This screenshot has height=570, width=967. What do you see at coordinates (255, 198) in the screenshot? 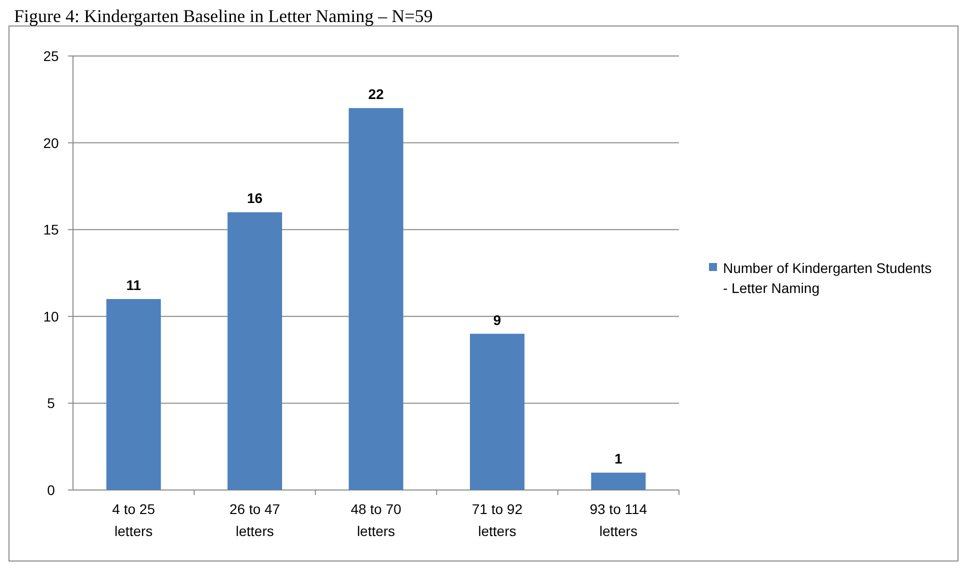
I see `data-label: 16` at bounding box center [255, 198].